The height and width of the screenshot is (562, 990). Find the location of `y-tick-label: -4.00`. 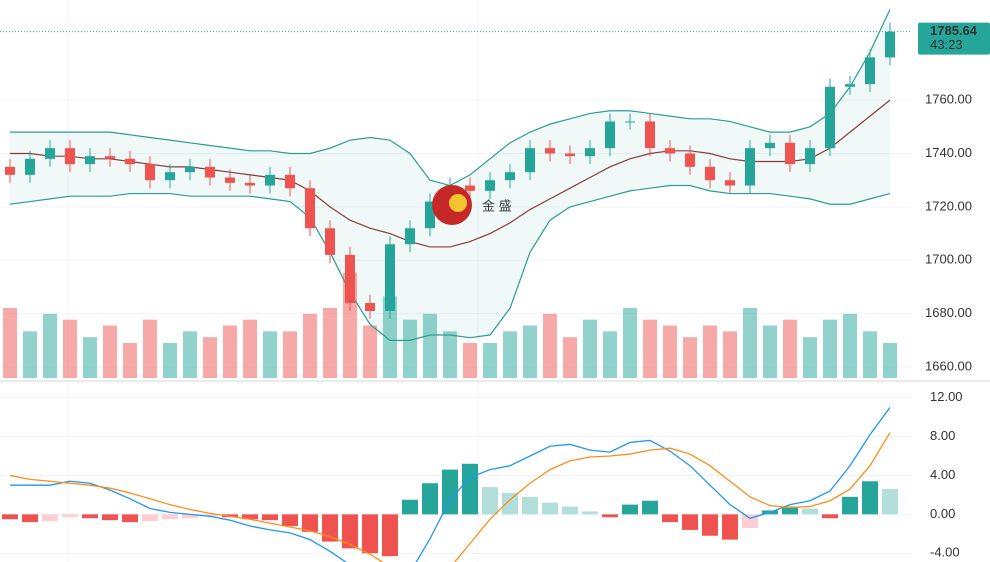

y-tick-label: -4.00 is located at coordinates (945, 552).